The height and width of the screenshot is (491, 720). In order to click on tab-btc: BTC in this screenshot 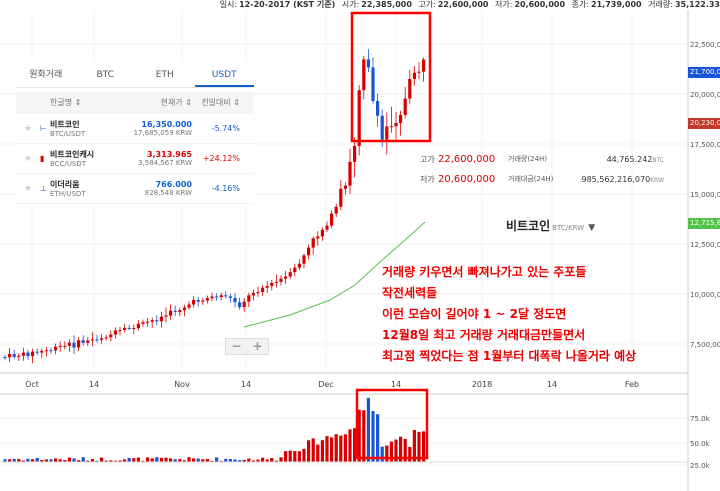, I will do `click(105, 75)`.